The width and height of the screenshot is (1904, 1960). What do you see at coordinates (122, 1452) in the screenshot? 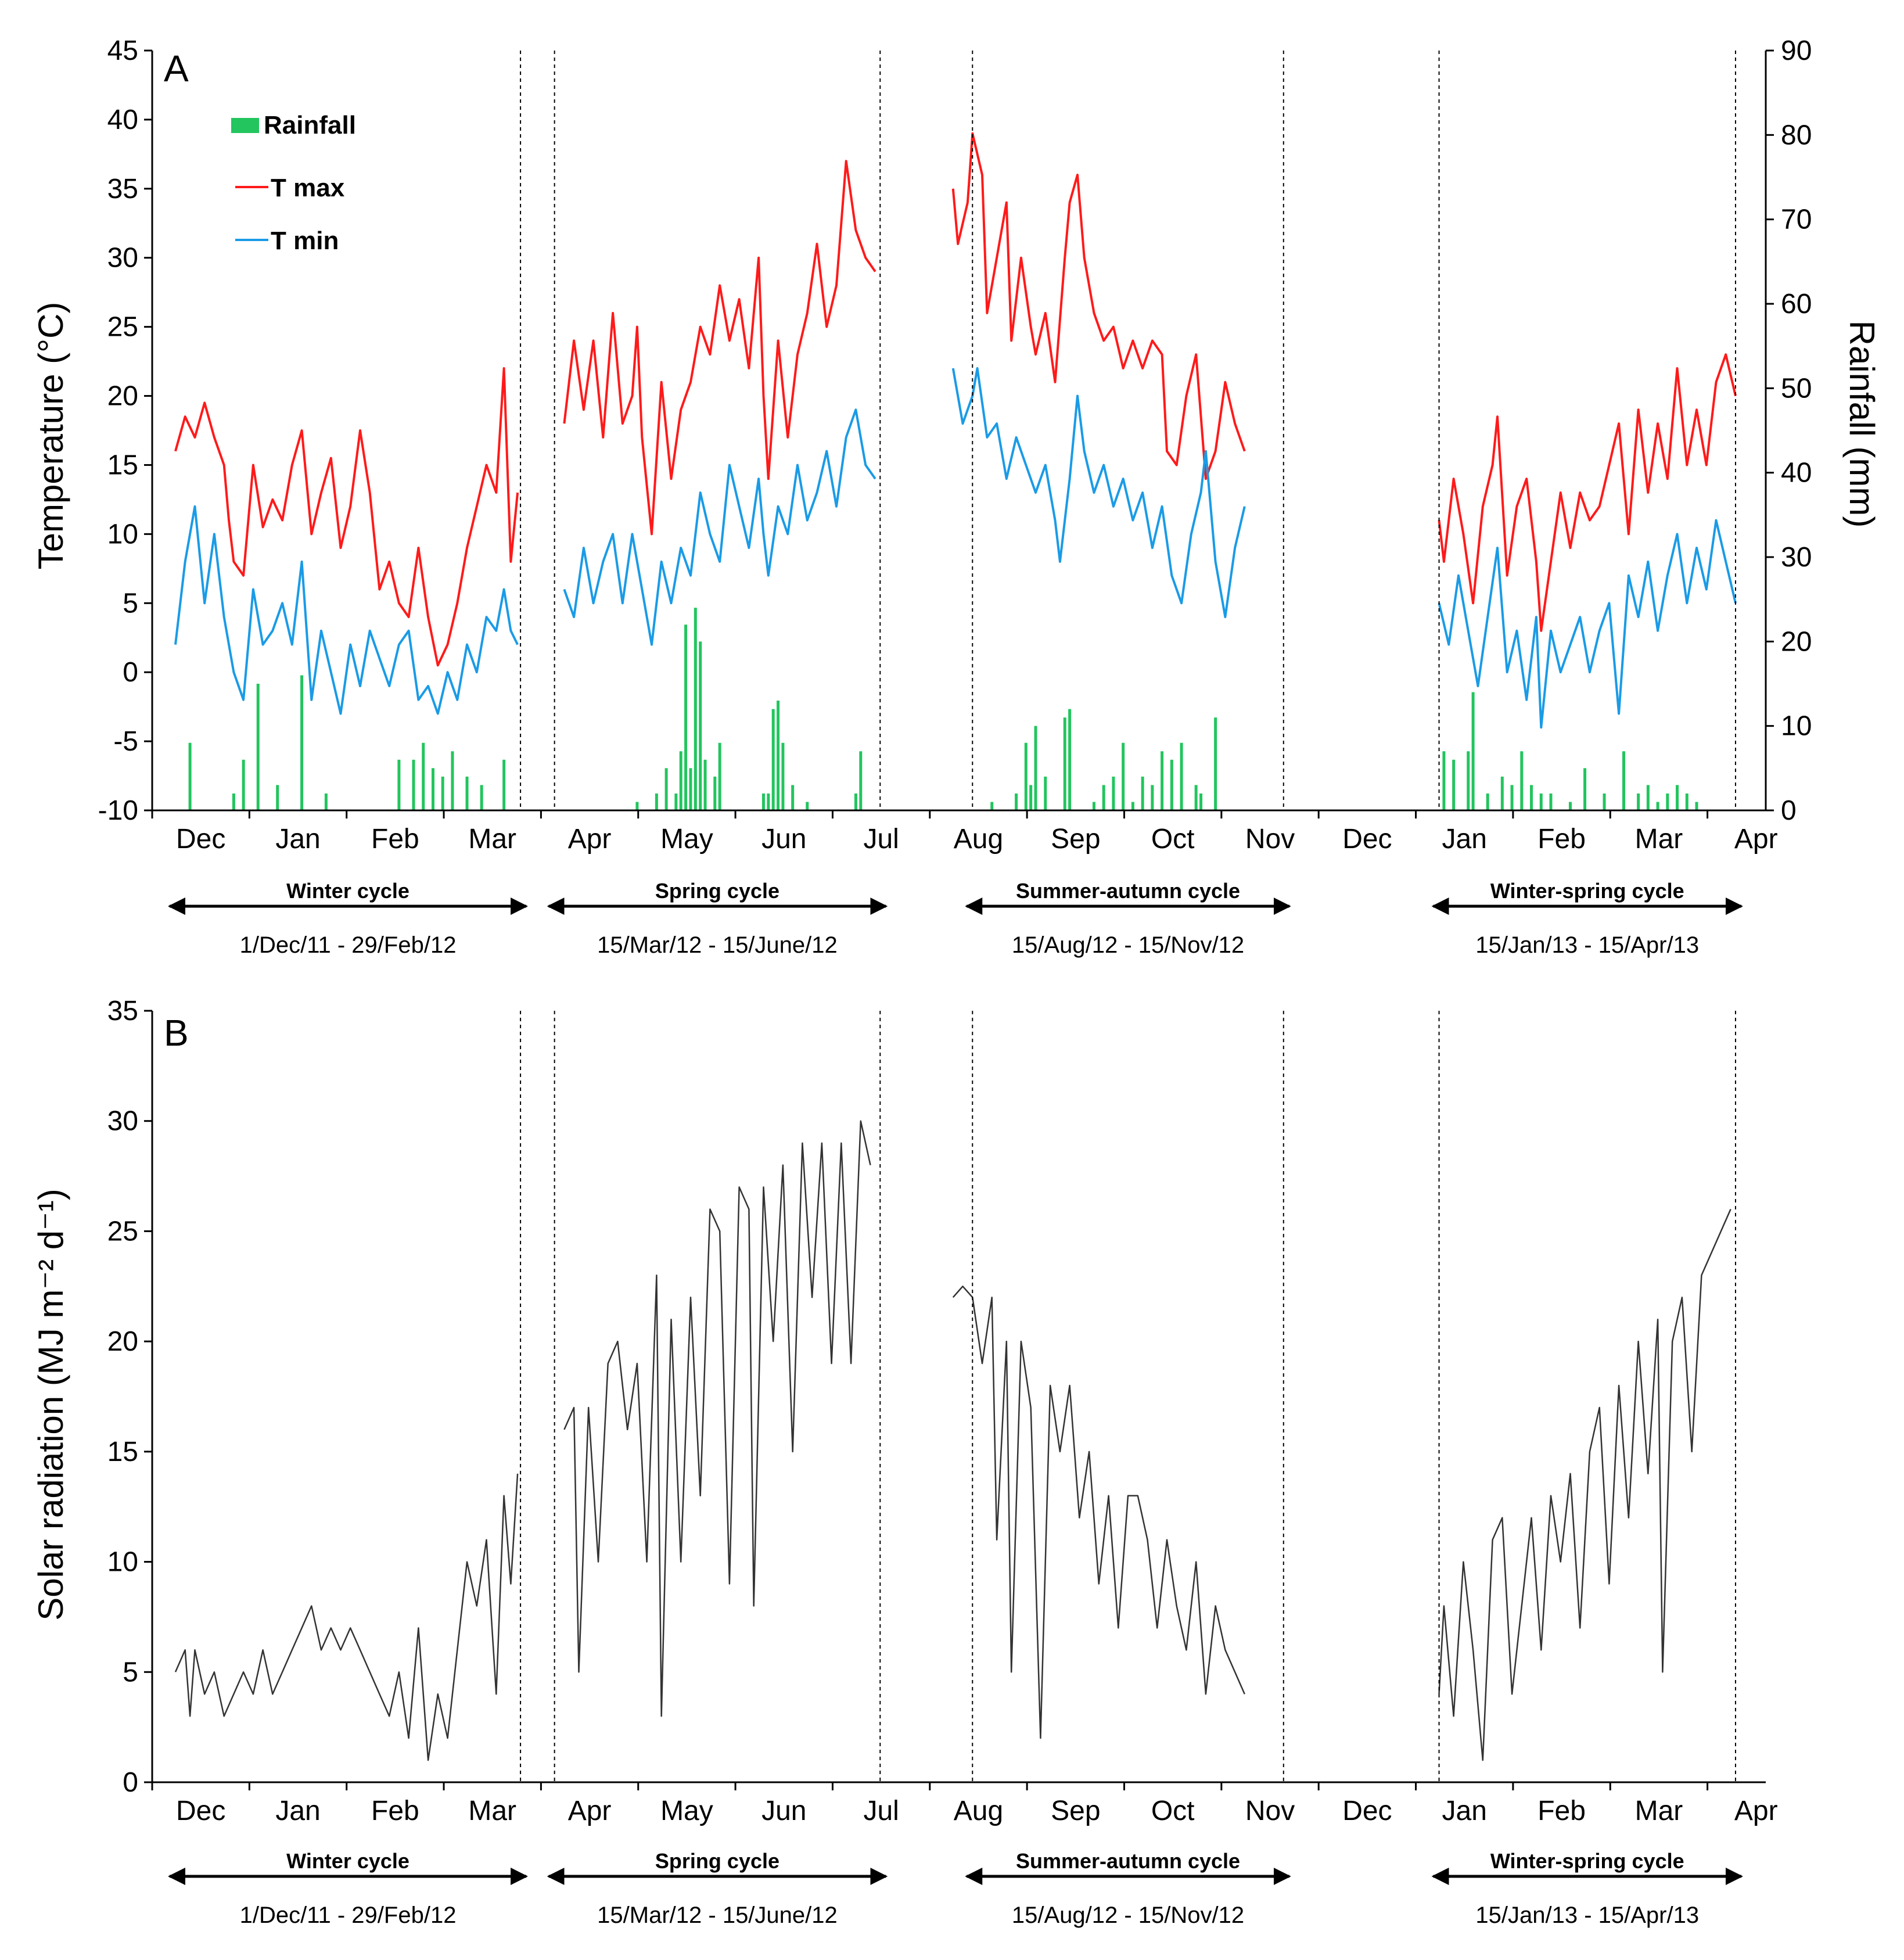
I see `y-tick-label: 15` at bounding box center [122, 1452].